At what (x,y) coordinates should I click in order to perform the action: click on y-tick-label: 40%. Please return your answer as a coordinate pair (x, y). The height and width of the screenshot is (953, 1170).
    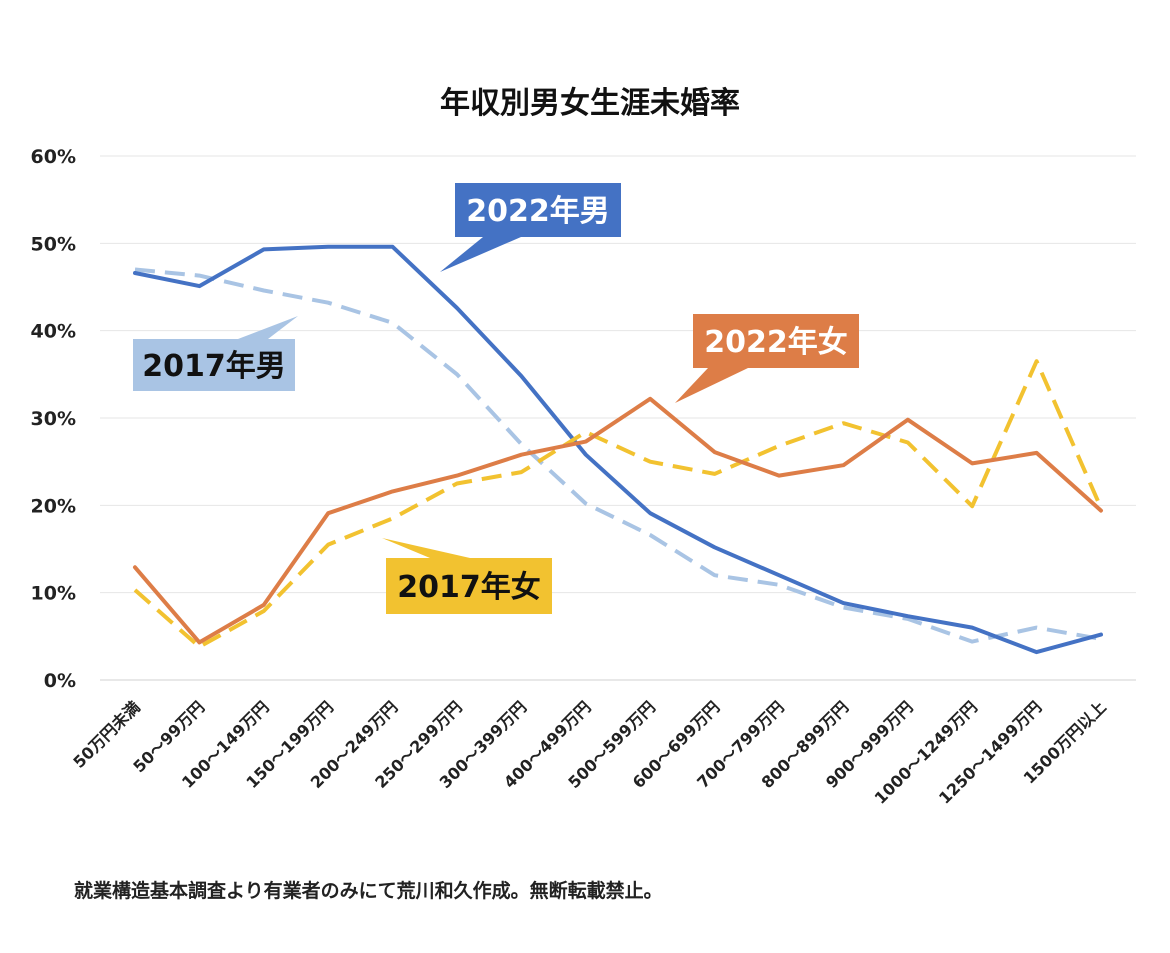
    Looking at the image, I should click on (53, 332).